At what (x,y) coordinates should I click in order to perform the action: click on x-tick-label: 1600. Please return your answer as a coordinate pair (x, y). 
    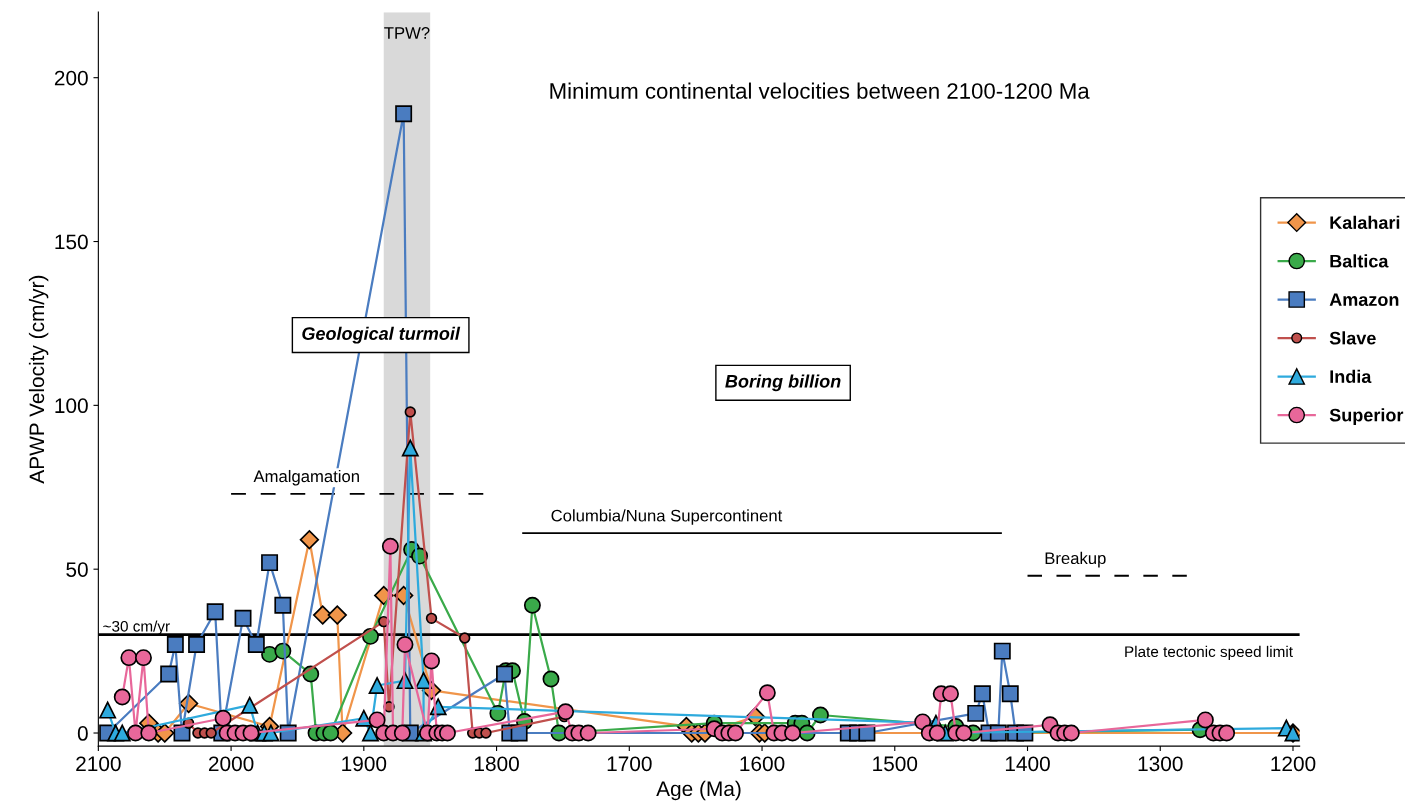
    Looking at the image, I should click on (762, 764).